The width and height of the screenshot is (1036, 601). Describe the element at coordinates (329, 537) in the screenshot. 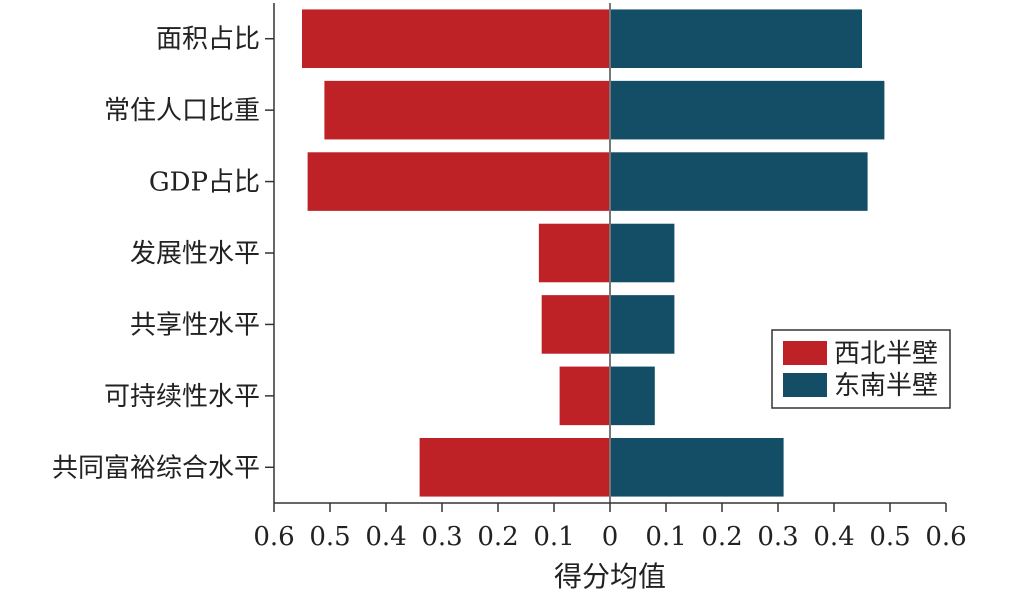

I see `x-tick-label-1: 0.5` at that location.